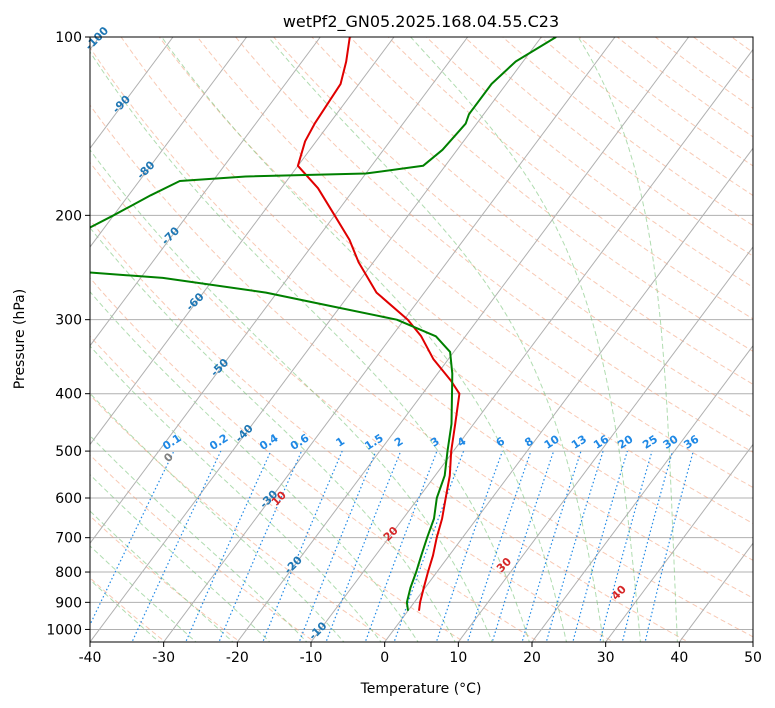 The image size is (775, 708). I want to click on isotherm-label: -80, so click(145, 169).